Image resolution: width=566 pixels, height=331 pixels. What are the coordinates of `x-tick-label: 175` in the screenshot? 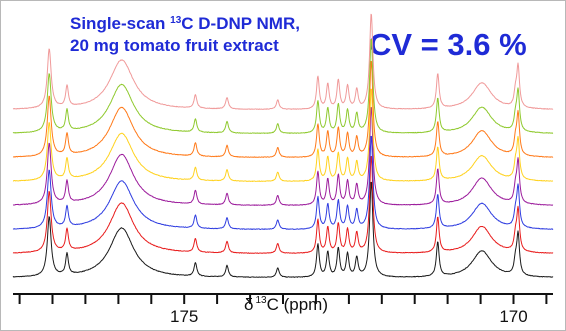 It's located at (184, 316).